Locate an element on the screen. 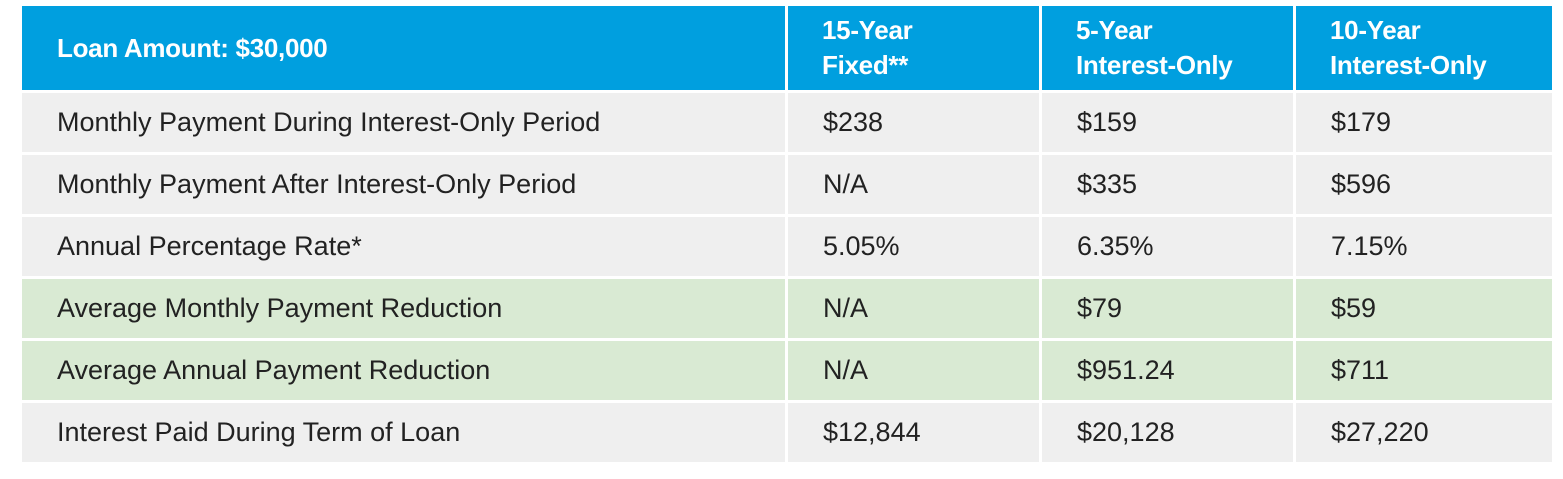 The image size is (1563, 479). column-header-line1: 5-Year is located at coordinates (1114, 30).